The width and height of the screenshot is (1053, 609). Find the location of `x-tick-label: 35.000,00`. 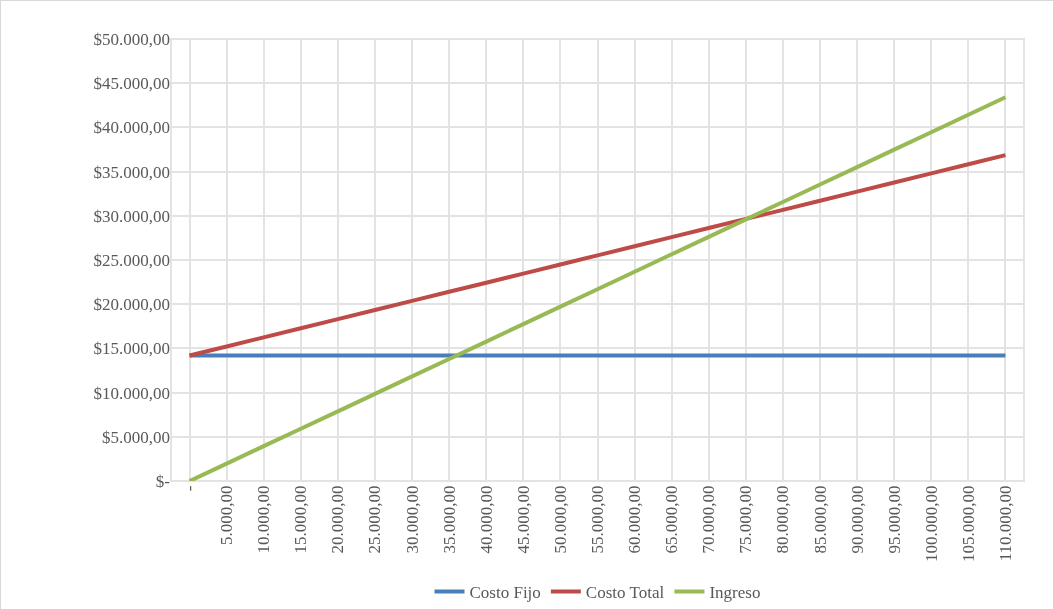

x-tick-label: 35.000,00 is located at coordinates (449, 519).